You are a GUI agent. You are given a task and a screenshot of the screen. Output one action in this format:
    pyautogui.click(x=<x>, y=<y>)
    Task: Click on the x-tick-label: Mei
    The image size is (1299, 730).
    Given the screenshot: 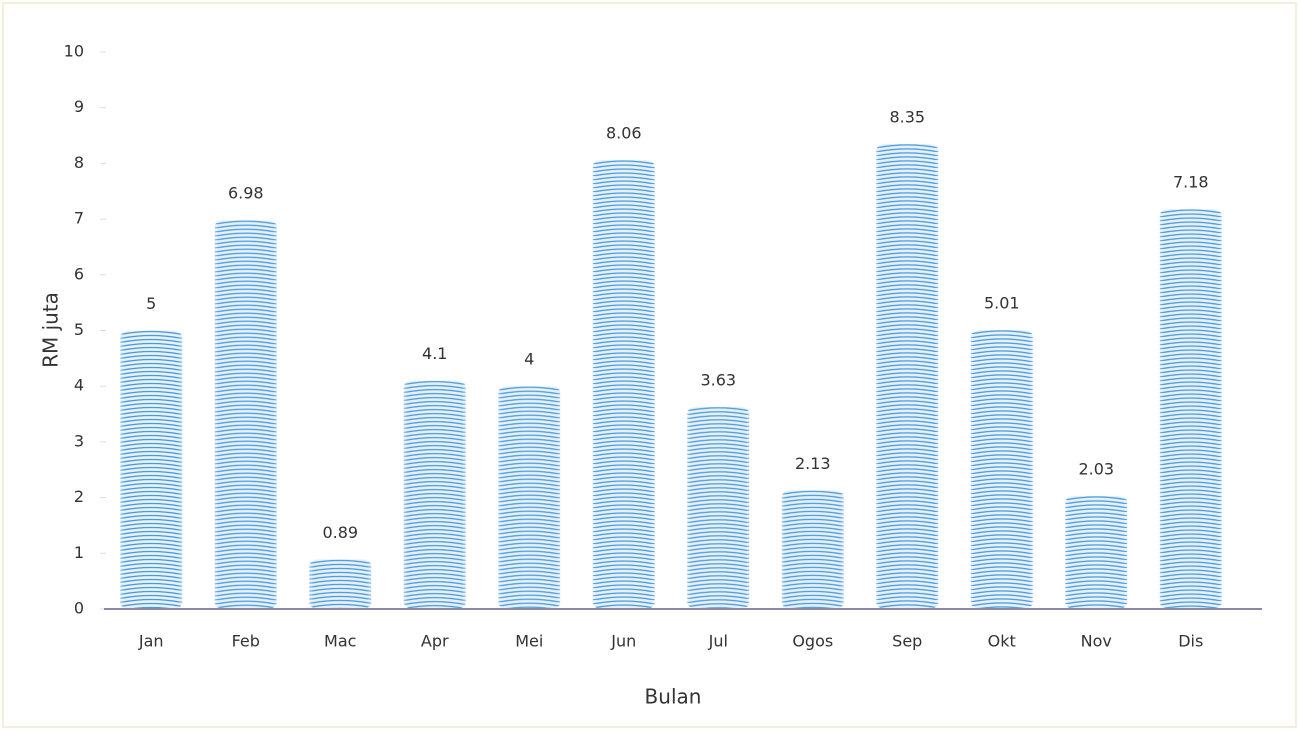 What is the action you would take?
    pyautogui.click(x=529, y=641)
    